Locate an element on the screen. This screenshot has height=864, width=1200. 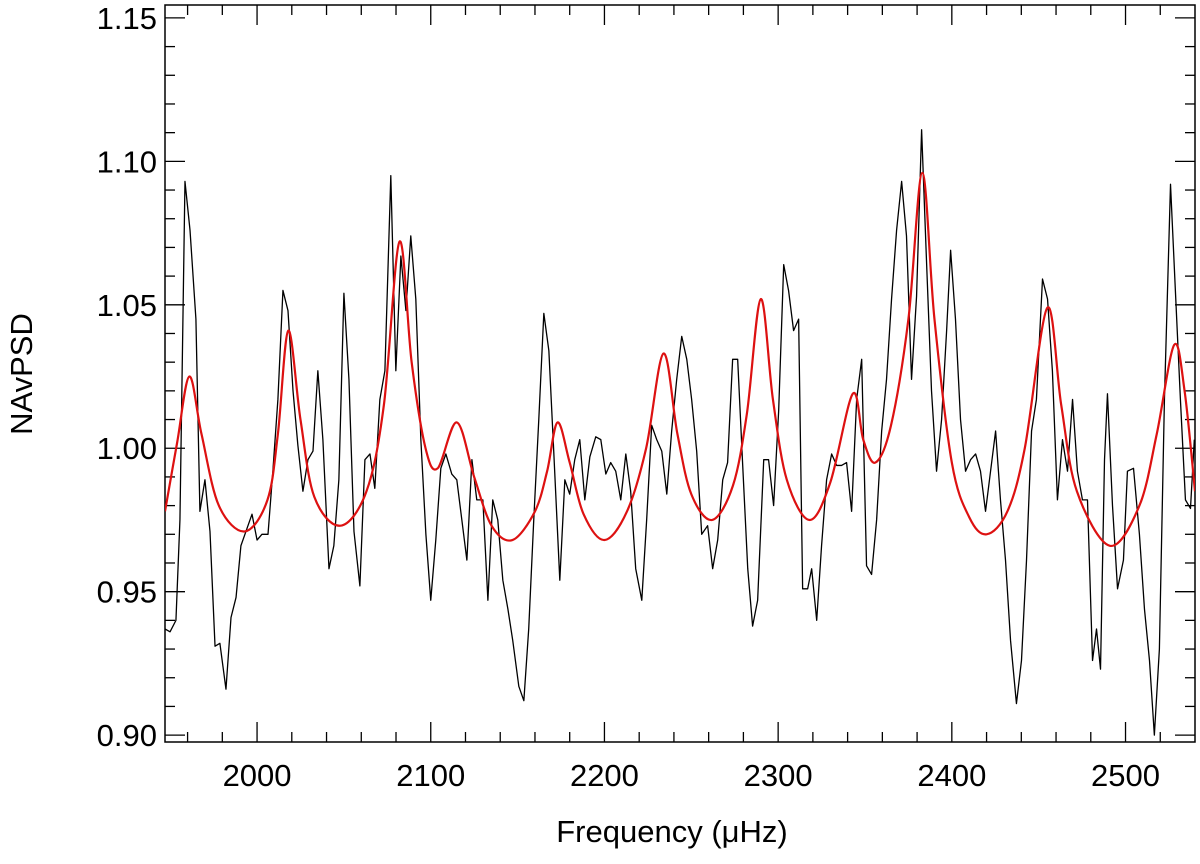
y-axis-label: NAvPSD is located at coordinates (21, 374).